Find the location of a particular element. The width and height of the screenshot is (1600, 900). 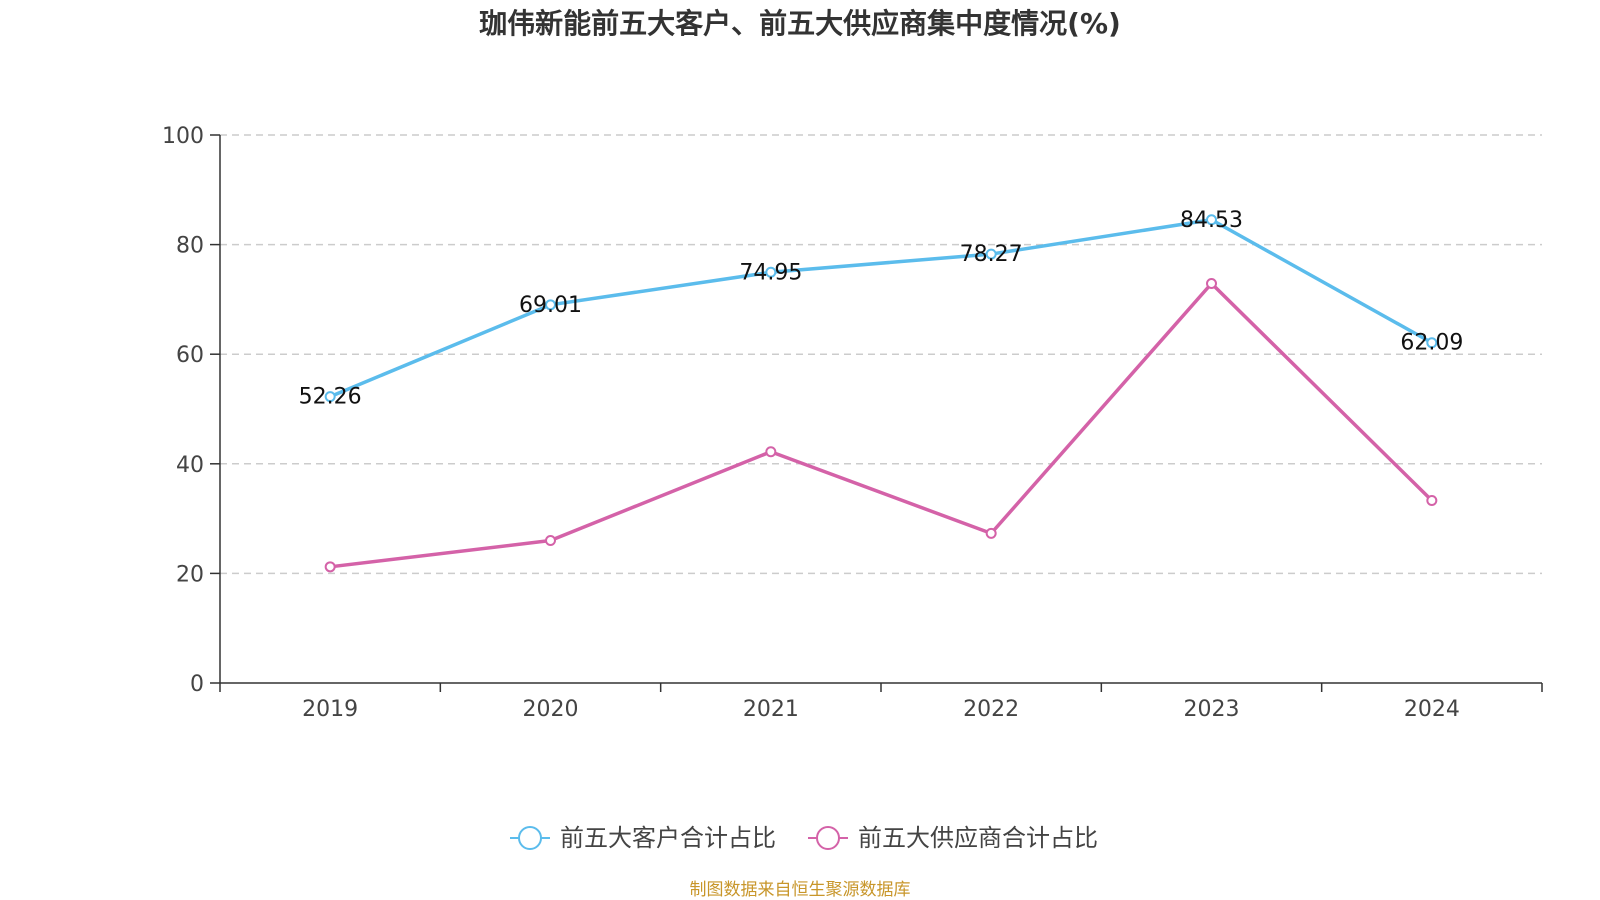

y-tick-label: 20 is located at coordinates (190, 574).